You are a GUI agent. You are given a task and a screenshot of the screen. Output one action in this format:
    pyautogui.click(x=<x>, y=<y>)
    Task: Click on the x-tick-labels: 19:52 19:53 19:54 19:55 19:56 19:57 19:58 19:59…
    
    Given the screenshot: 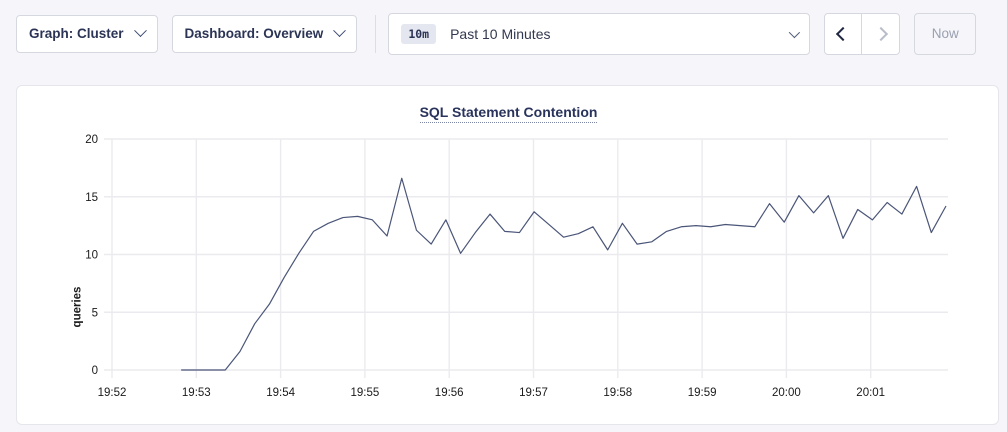 What is the action you would take?
    pyautogui.click(x=491, y=393)
    